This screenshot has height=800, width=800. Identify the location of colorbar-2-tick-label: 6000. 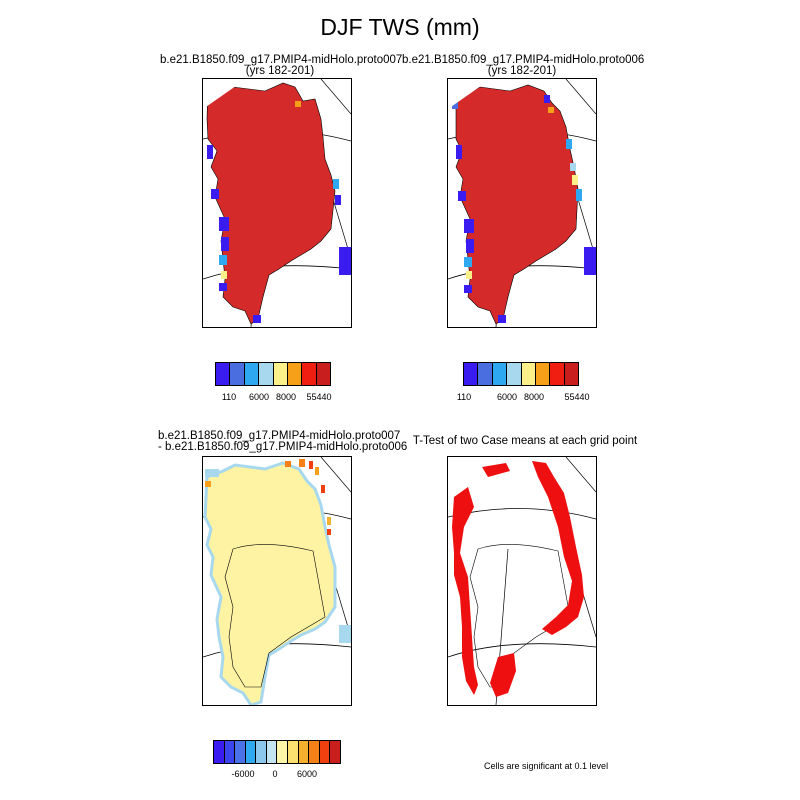
(507, 397).